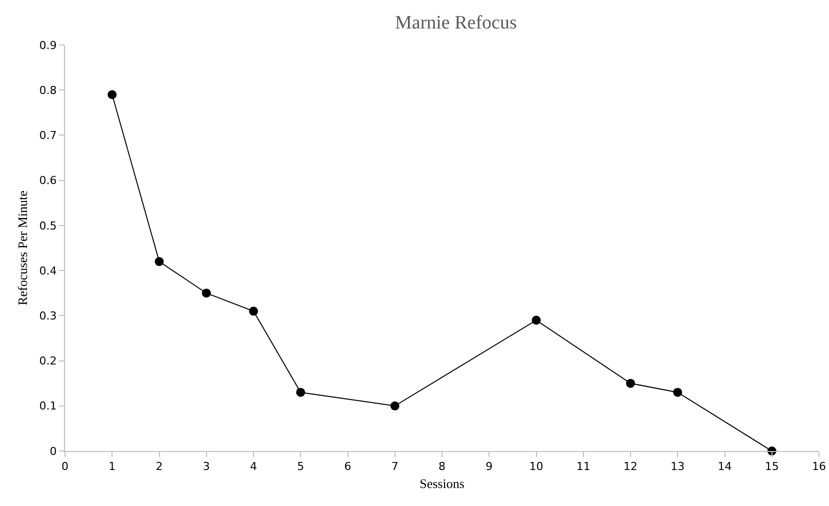 The image size is (829, 506). I want to click on y-tick-label: 0.4, so click(48, 271).